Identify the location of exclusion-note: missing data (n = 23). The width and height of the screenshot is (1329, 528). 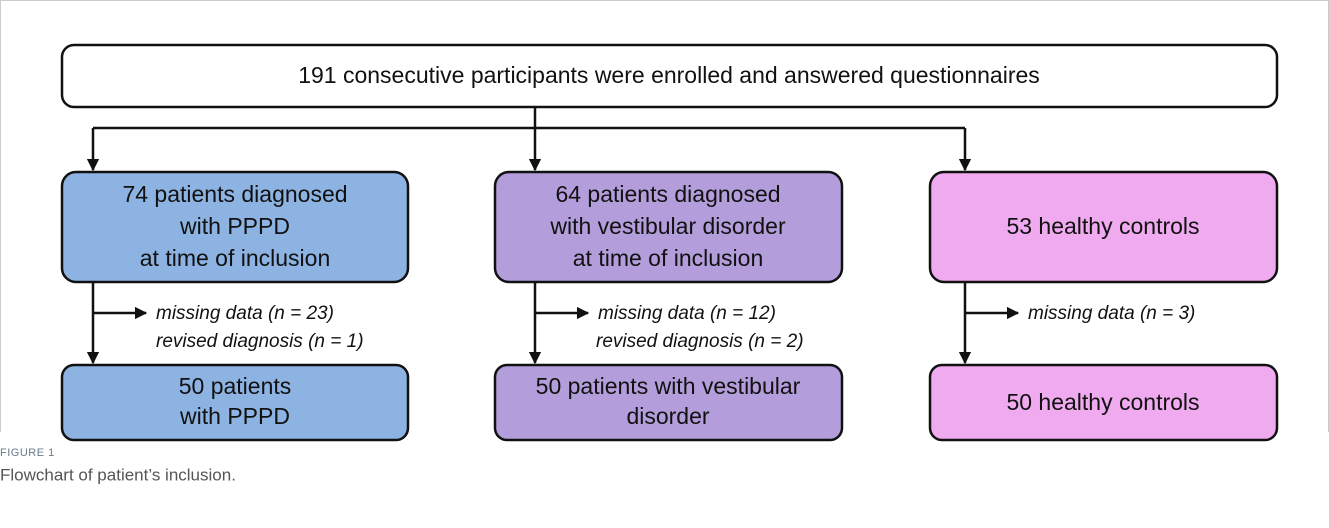
(245, 313).